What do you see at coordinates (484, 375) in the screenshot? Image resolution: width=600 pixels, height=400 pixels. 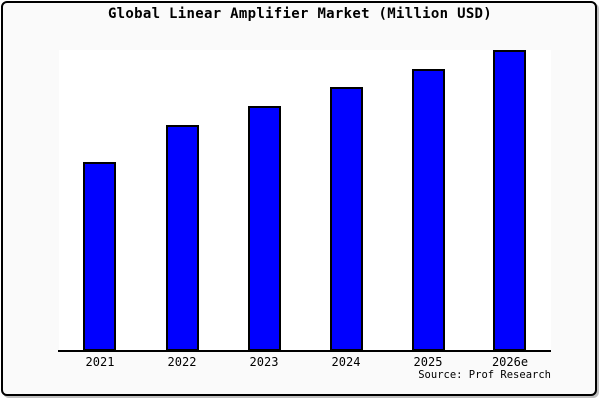 I see `source-credit: Source: Prof Research` at bounding box center [484, 375].